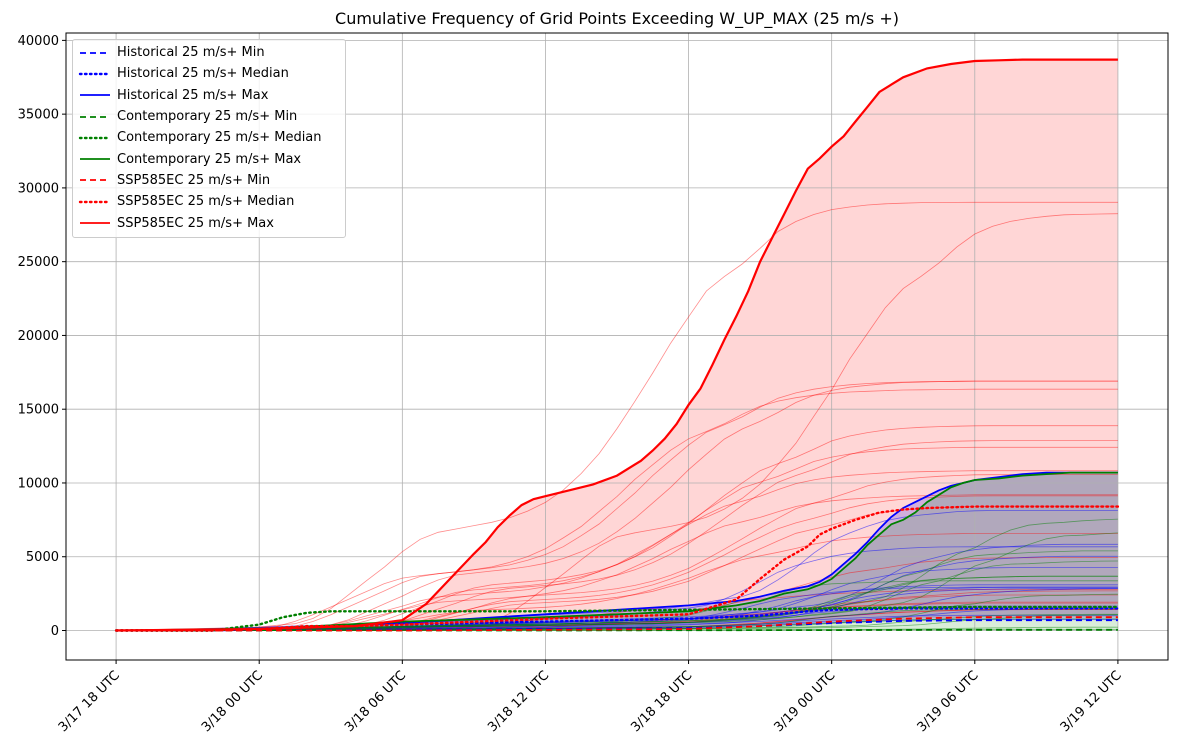  What do you see at coordinates (193, 95) in the screenshot?
I see `legend-label: Historical 25 m/s+ Max` at bounding box center [193, 95].